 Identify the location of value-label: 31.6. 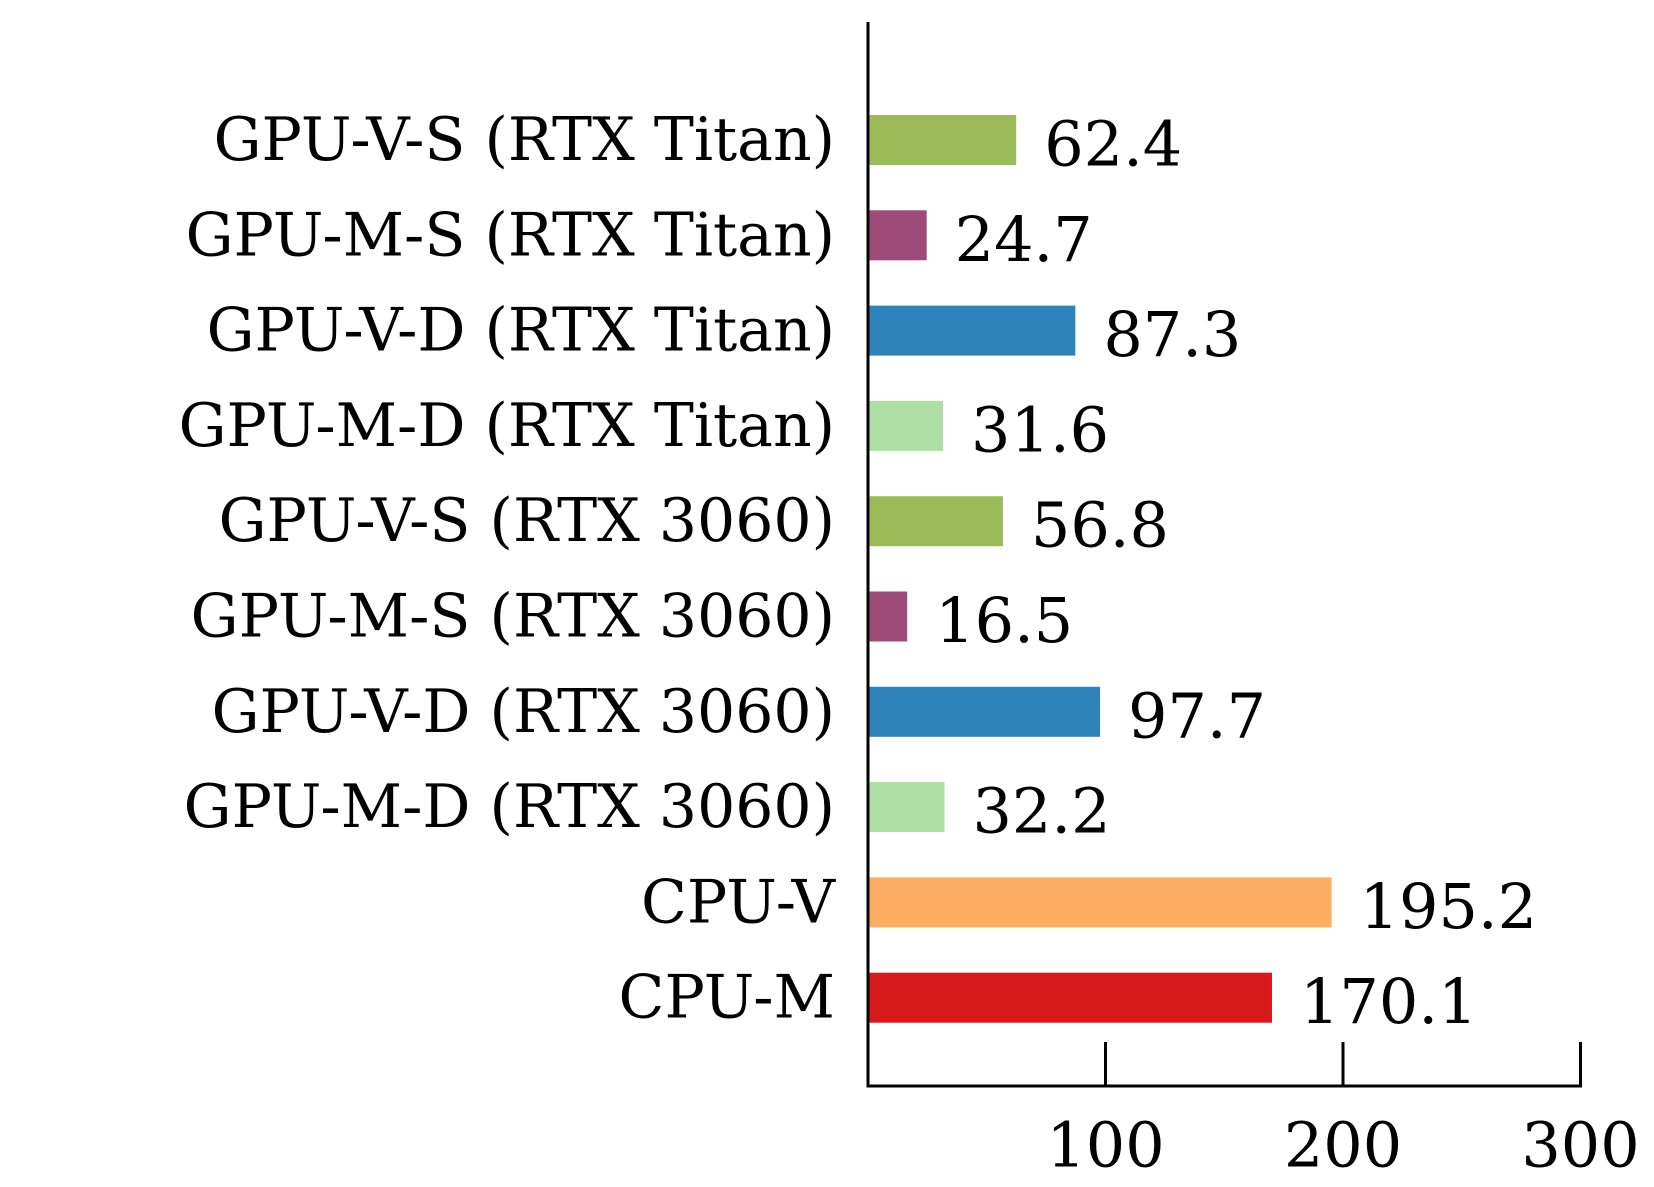
(1040, 429).